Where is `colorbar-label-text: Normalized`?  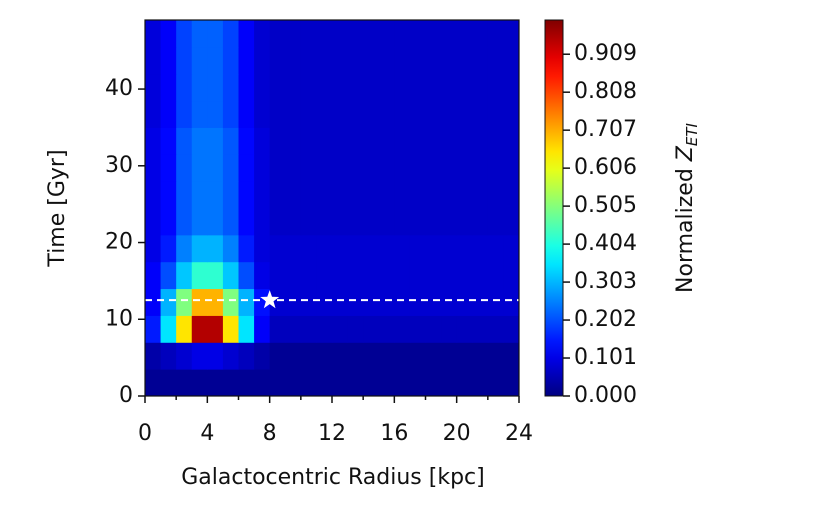 colorbar-label-text: Normalized is located at coordinates (685, 227).